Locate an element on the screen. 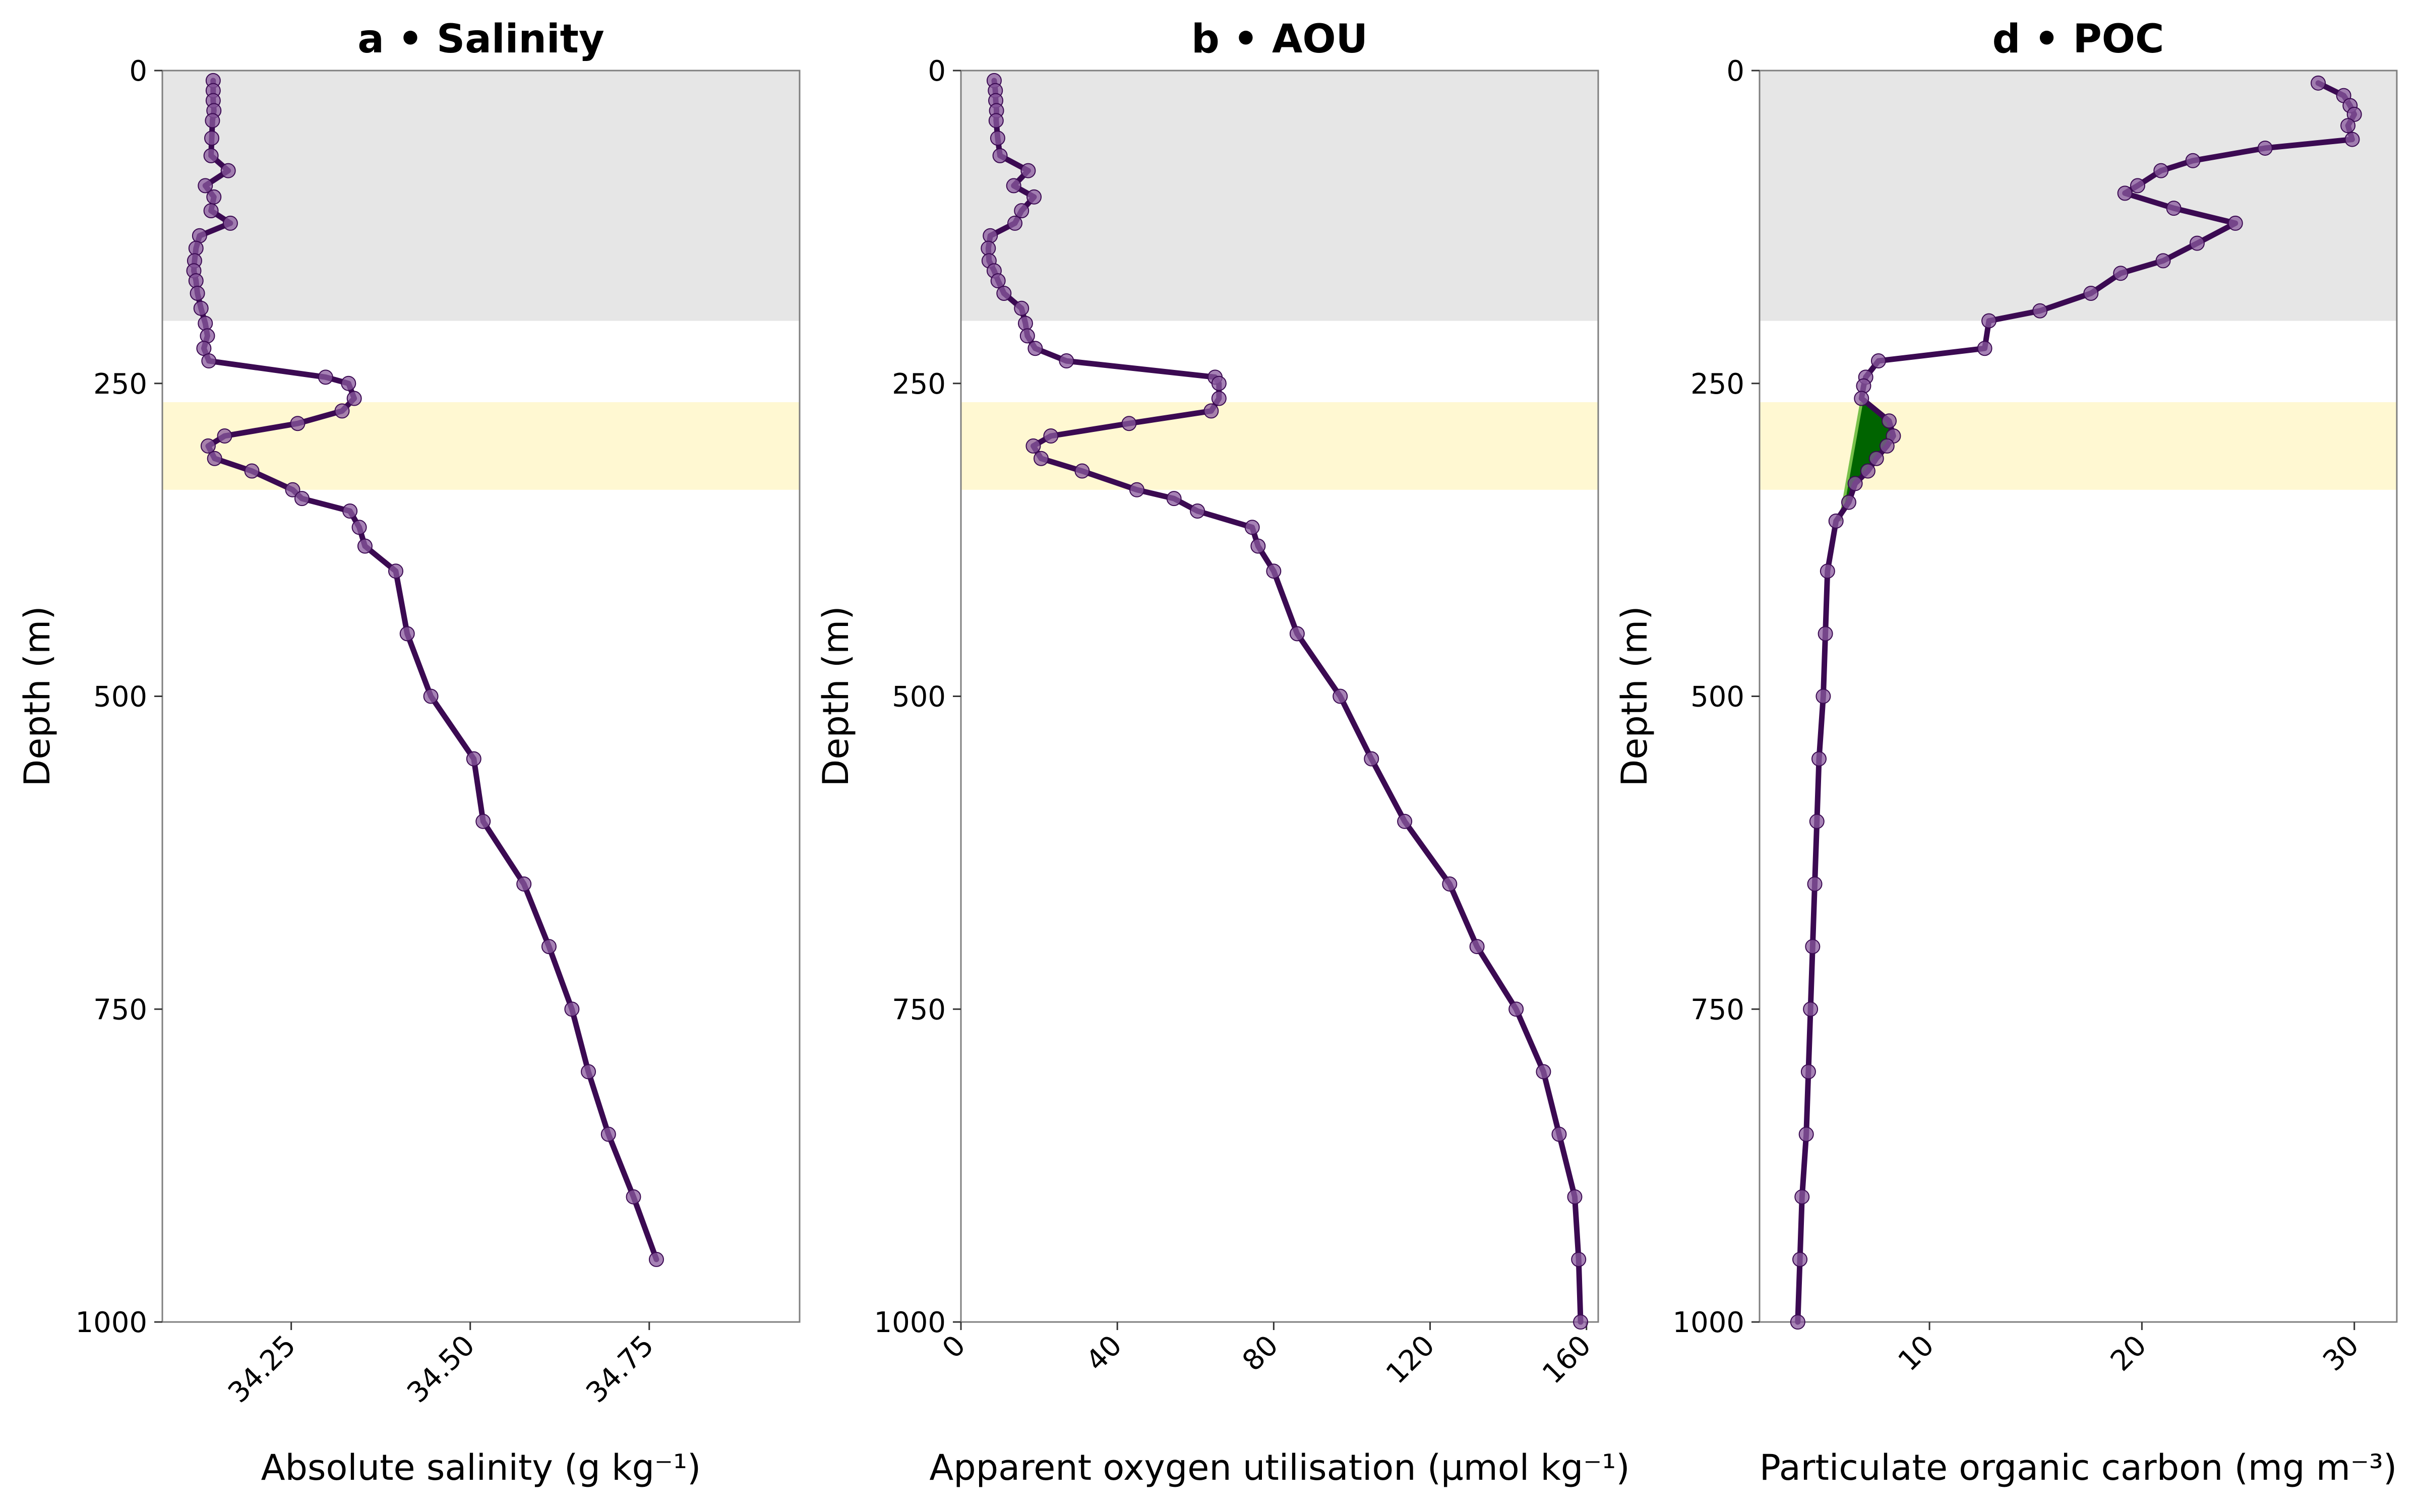 Image resolution: width=2420 pixels, height=1512 pixels. x-tick-label: 34.50 is located at coordinates (441, 1369).